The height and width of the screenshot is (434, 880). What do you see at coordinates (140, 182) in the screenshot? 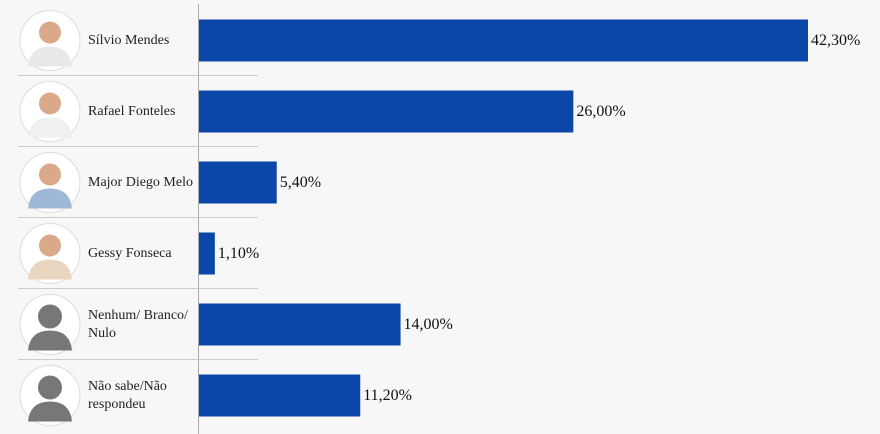
I see `category-label: Major Diego Melo` at bounding box center [140, 182].